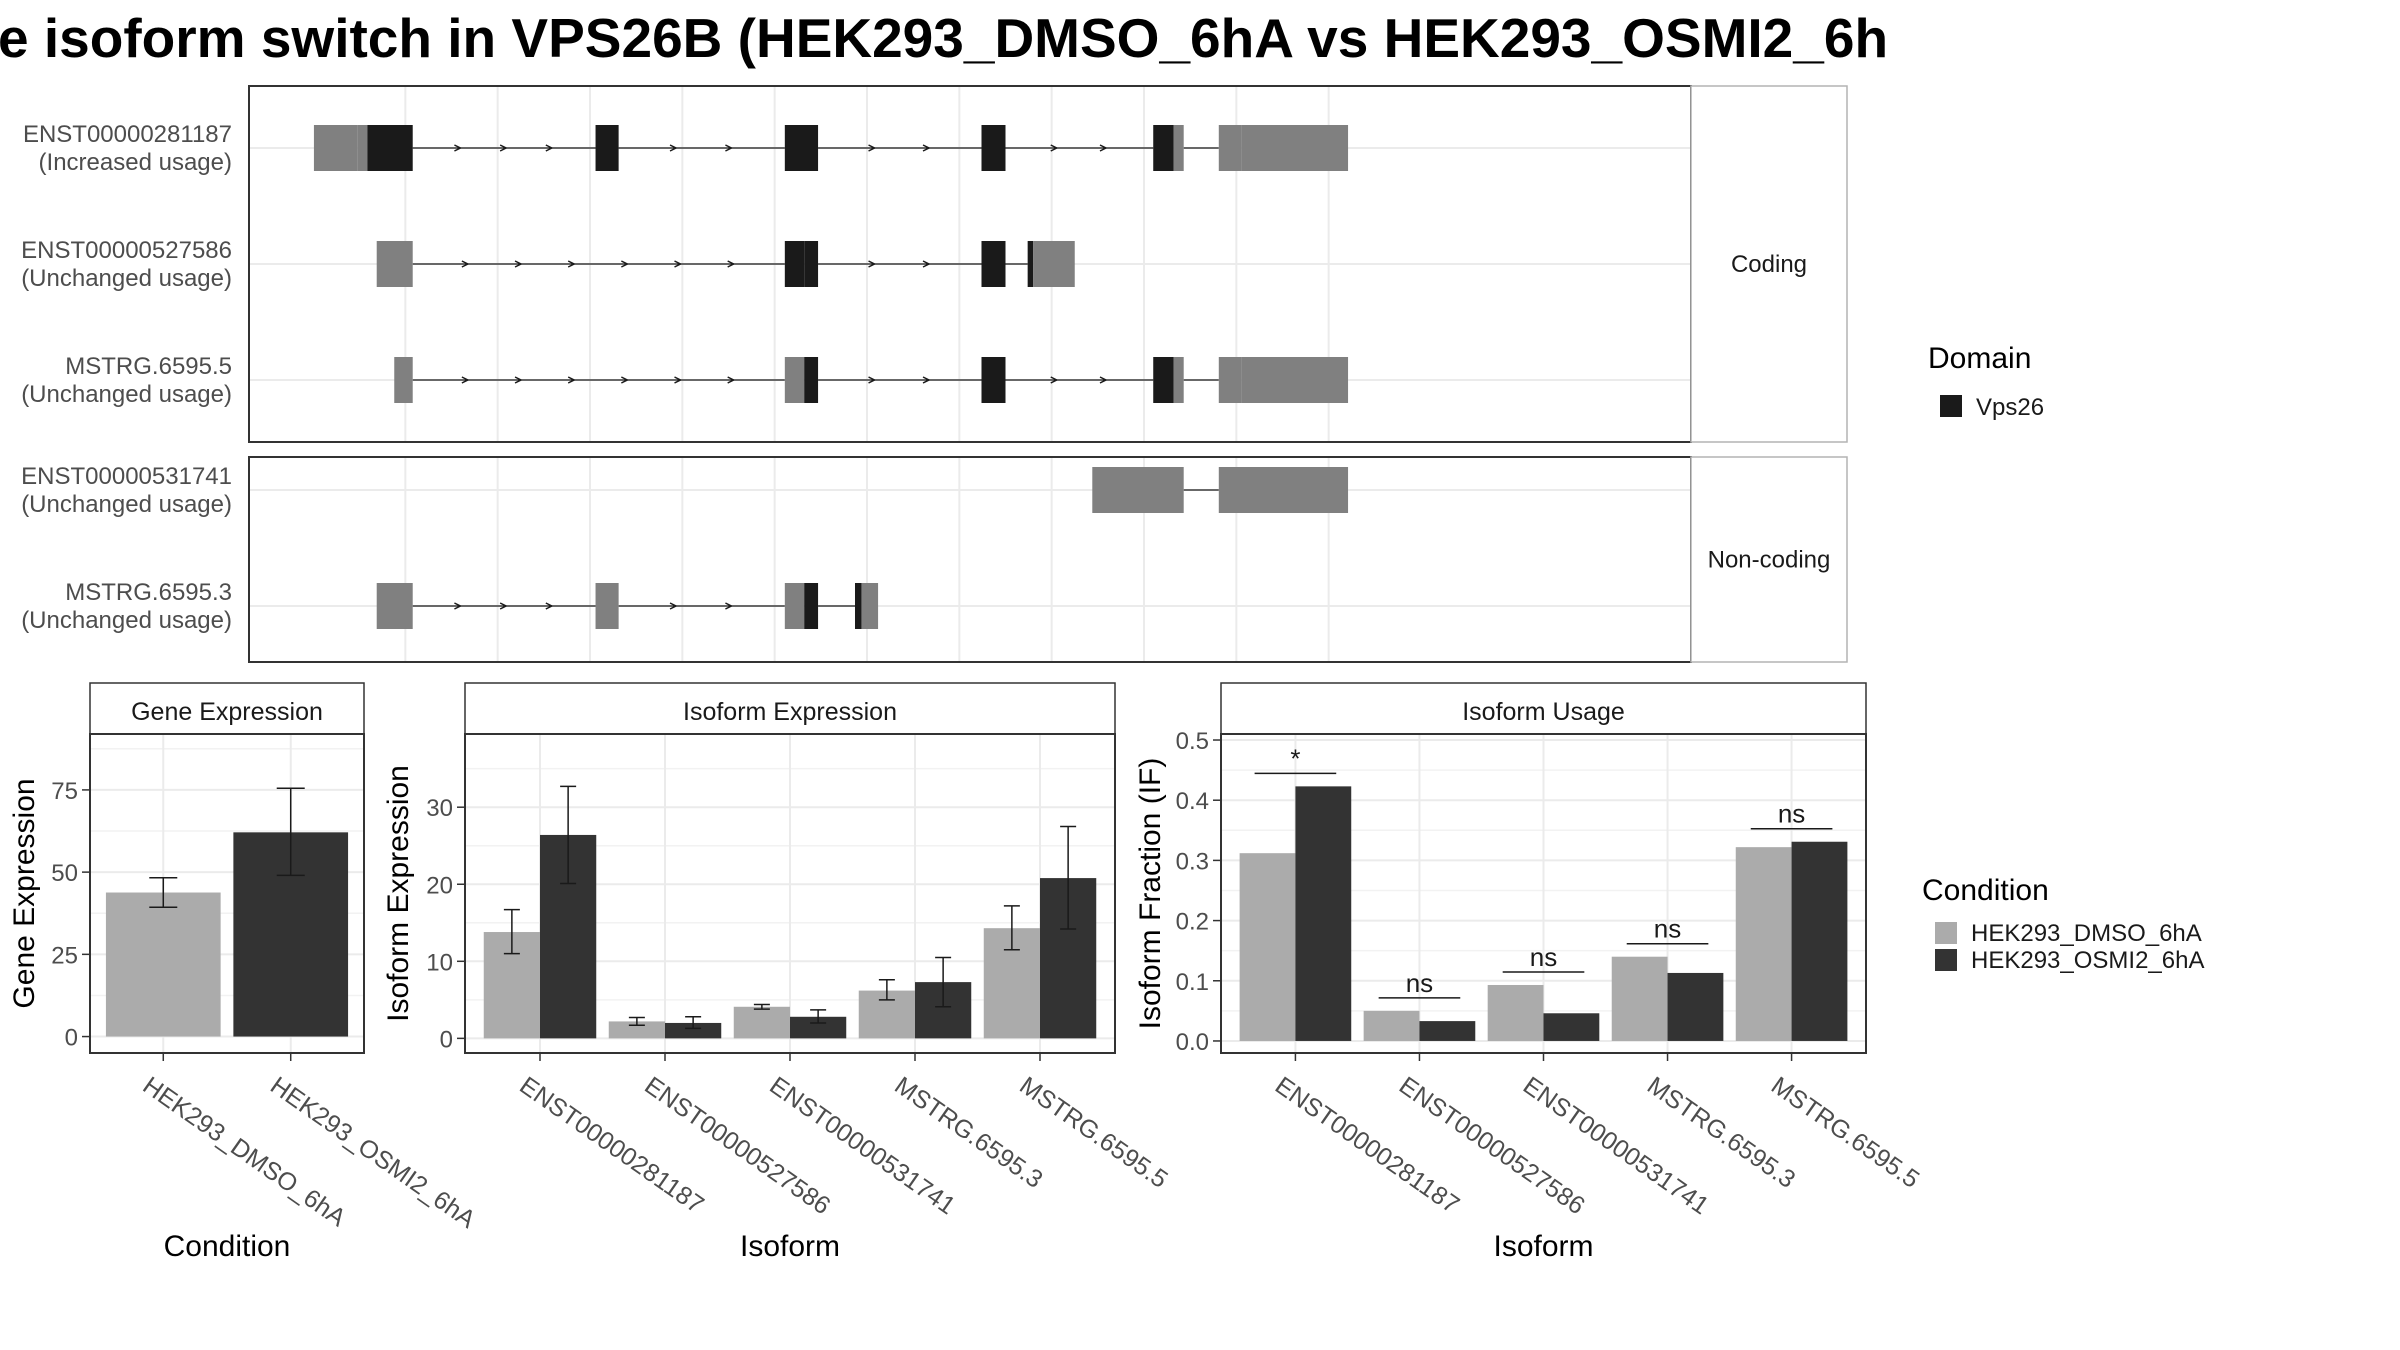  Describe the element at coordinates (126, 250) in the screenshot. I see `transcript-id-label: ENST00000527586` at that location.